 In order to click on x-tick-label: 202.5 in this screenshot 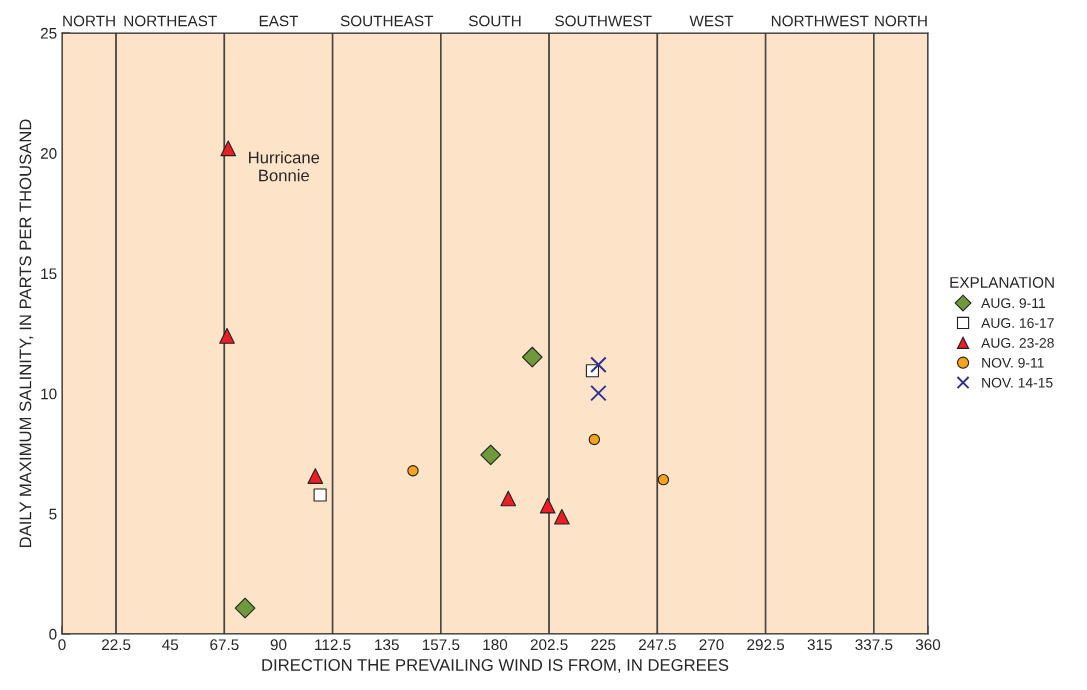, I will do `click(549, 645)`.